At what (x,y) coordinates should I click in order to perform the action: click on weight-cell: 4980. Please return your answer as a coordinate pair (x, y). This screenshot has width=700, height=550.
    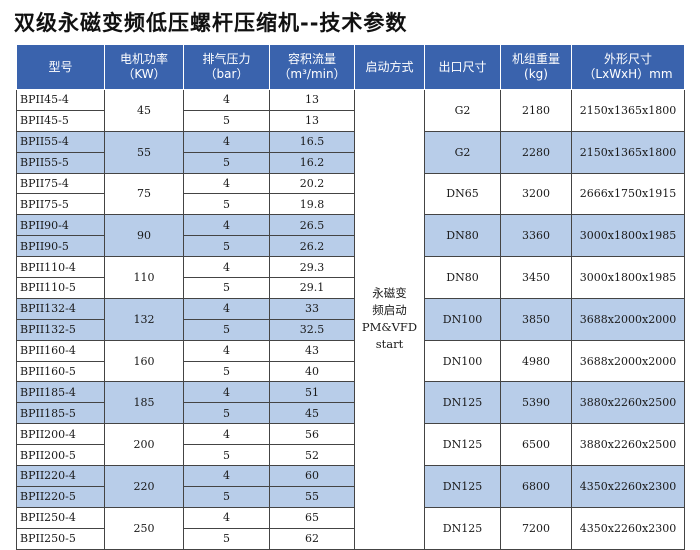
    Looking at the image, I should click on (536, 361).